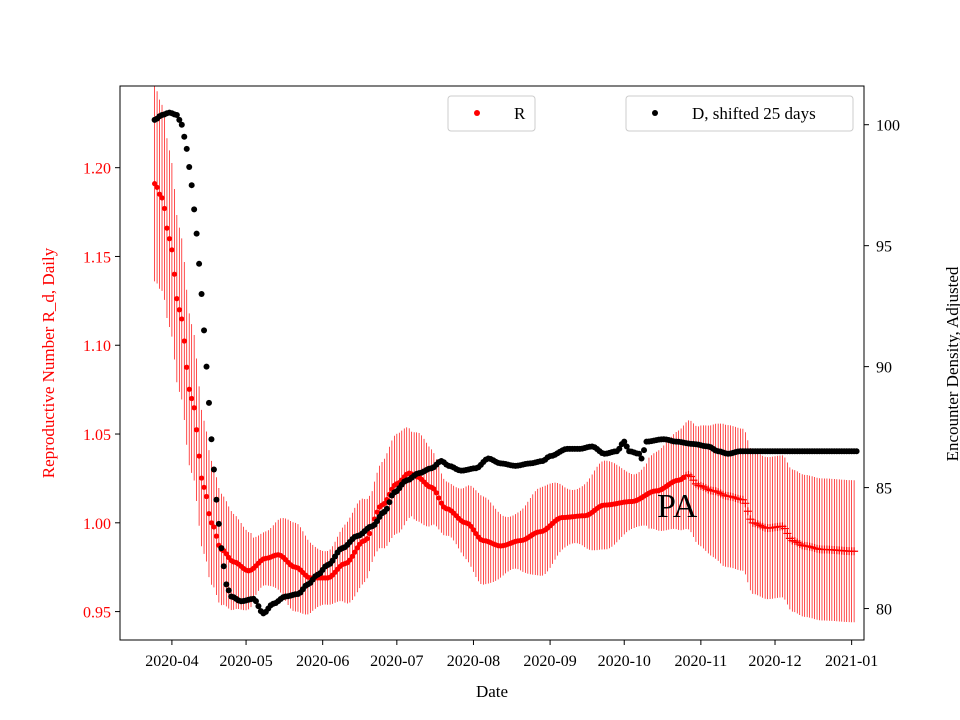 The image size is (960, 720). I want to click on legend-r-box, so click(491, 113).